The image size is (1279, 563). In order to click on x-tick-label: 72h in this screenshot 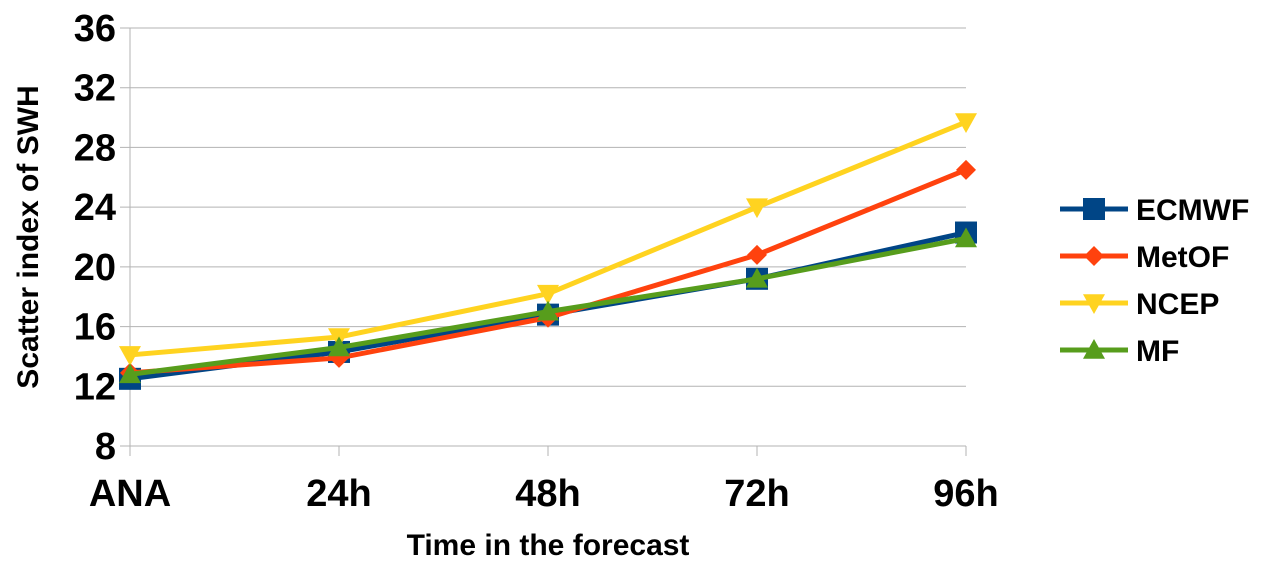, I will do `click(756, 494)`.